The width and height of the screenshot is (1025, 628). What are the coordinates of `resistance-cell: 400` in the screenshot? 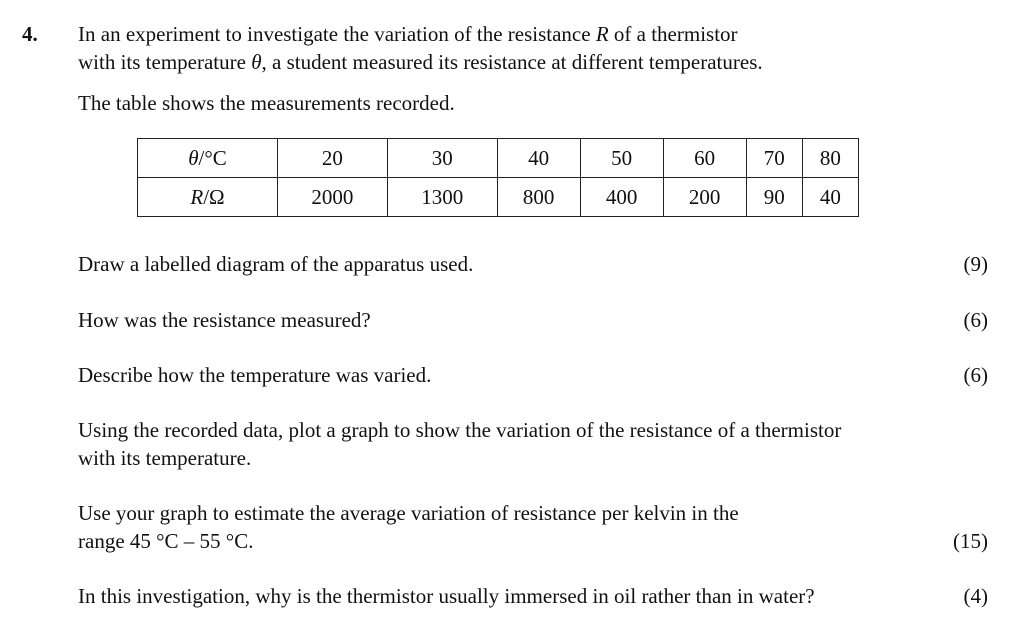 It's located at (621, 197).